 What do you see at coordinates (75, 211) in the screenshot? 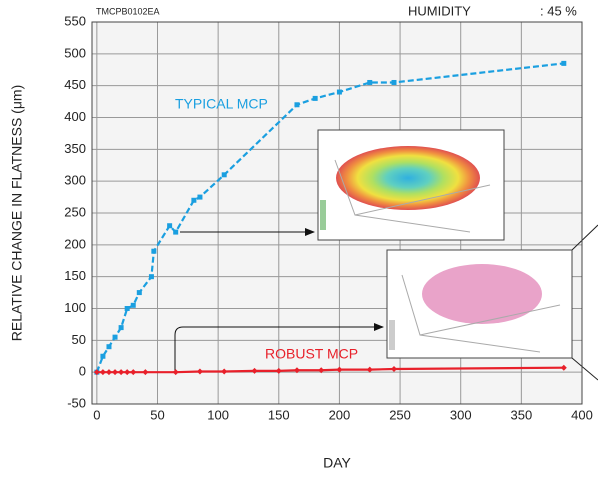
I see `y-tick-label: 250` at bounding box center [75, 211].